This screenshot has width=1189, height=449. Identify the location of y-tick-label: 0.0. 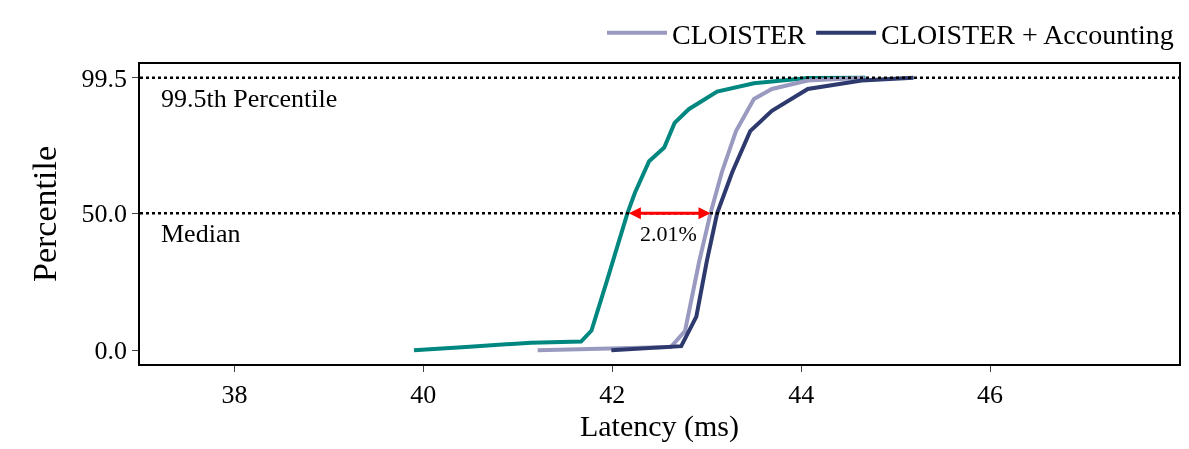
(111, 351).